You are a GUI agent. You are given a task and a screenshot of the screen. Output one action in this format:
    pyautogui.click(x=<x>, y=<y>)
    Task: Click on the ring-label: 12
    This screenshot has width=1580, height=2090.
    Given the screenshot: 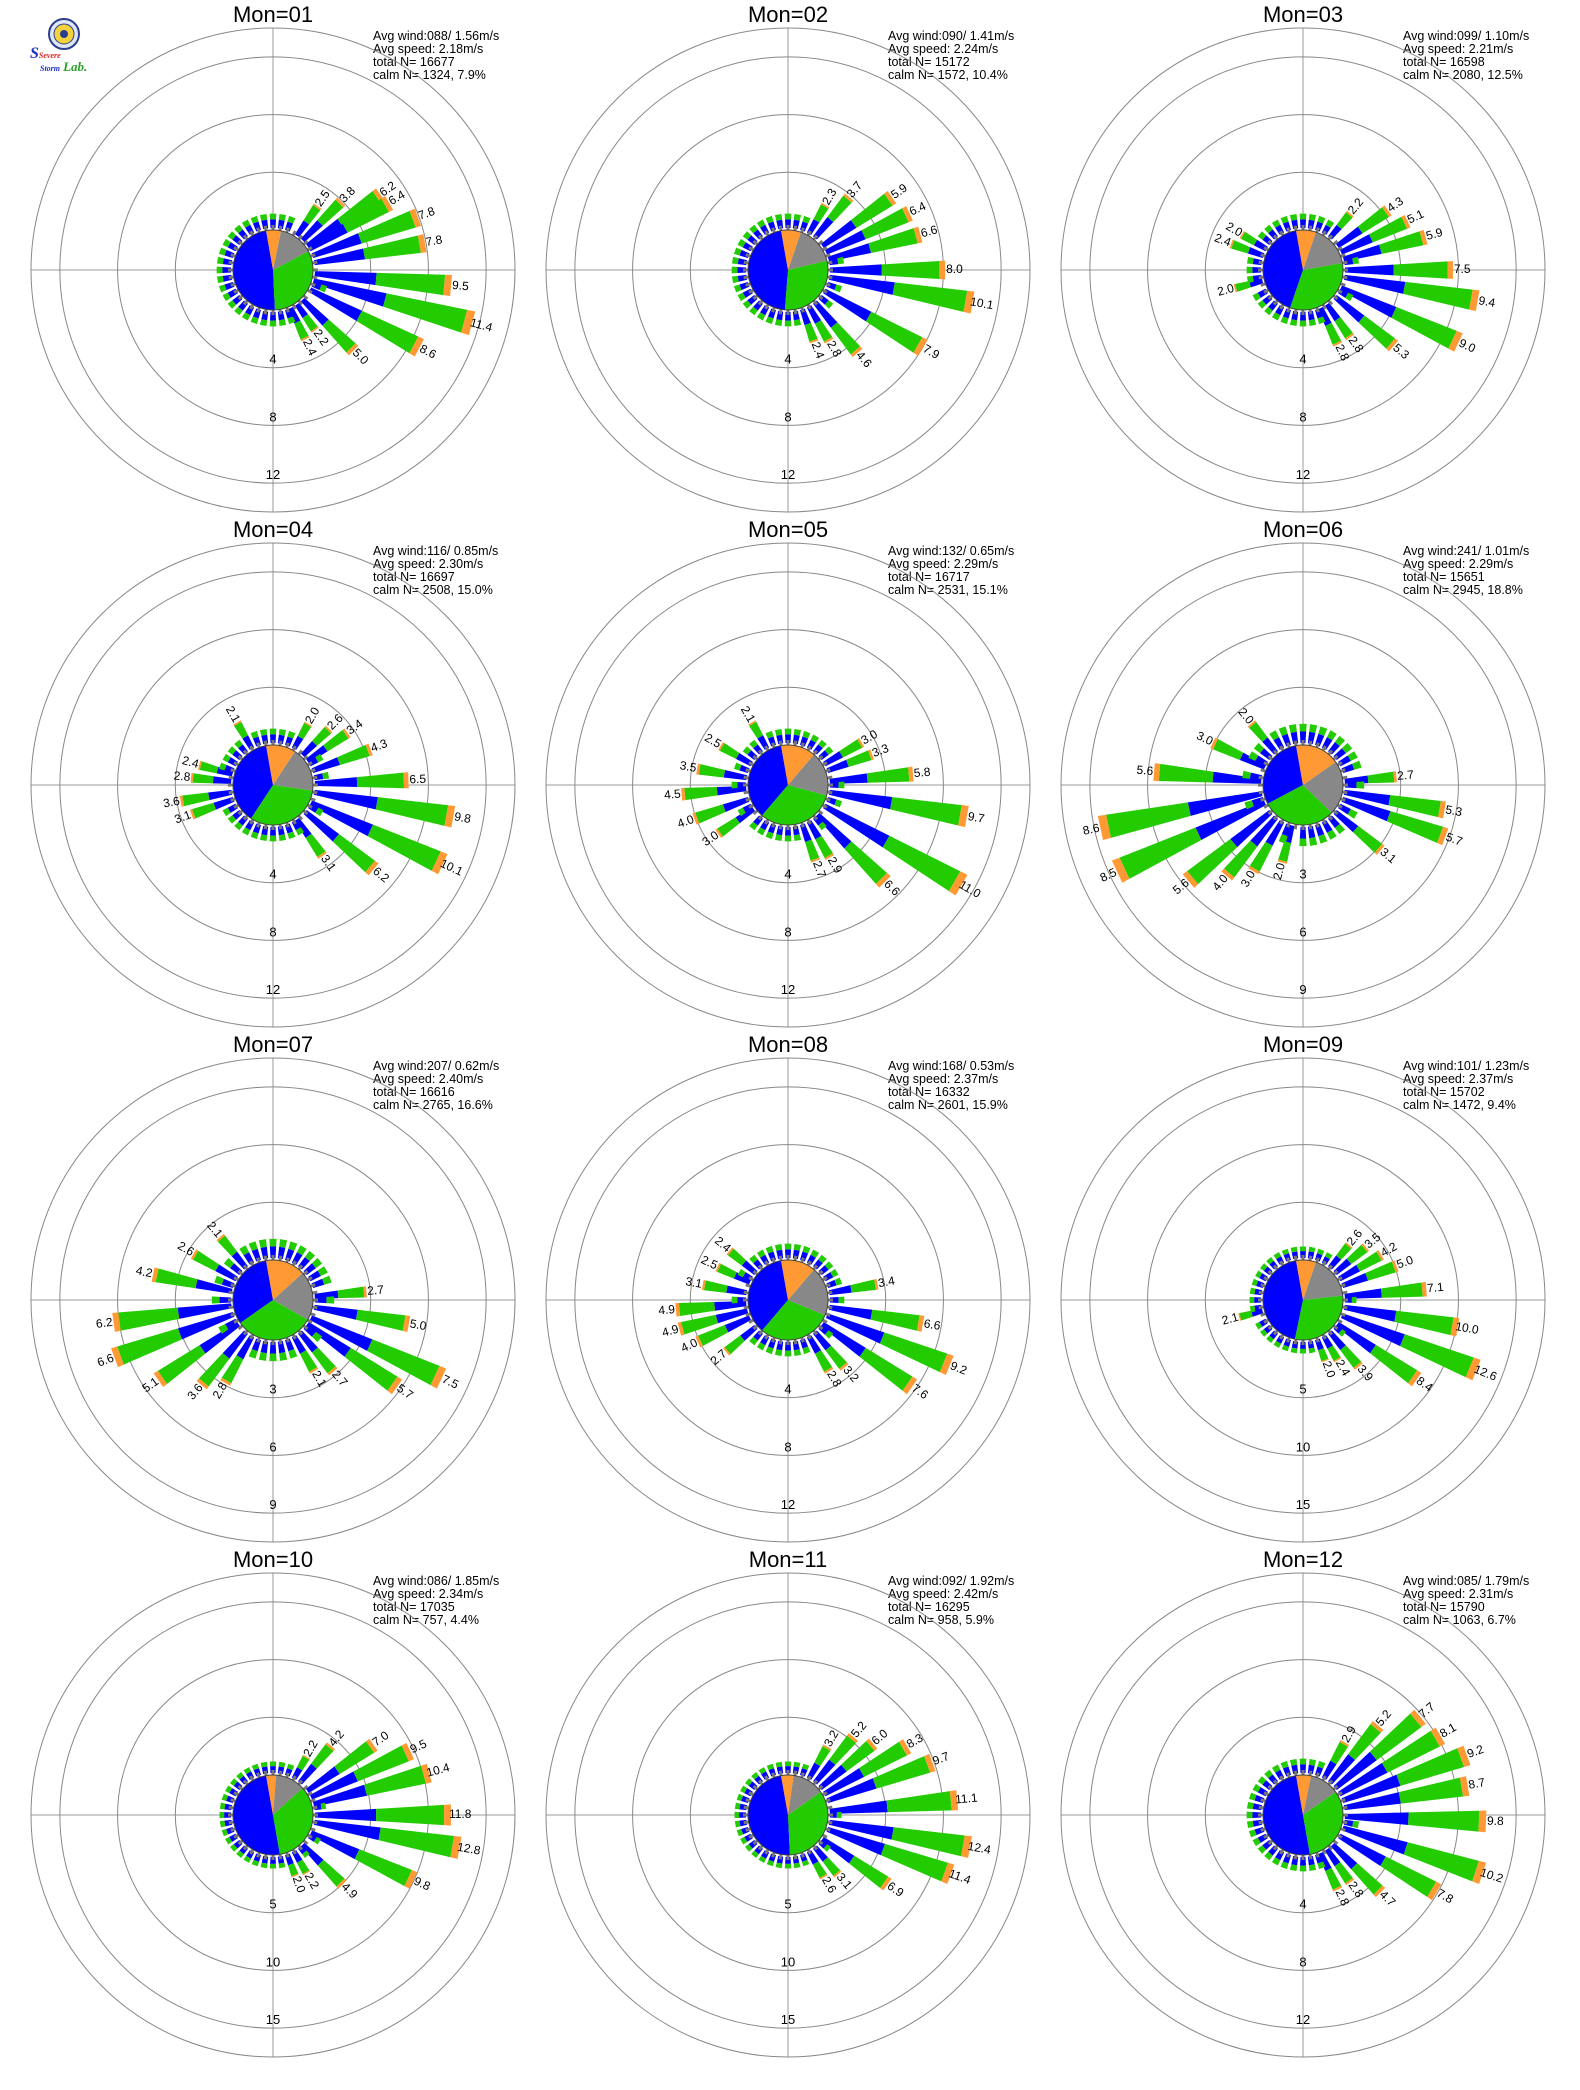 What is the action you would take?
    pyautogui.click(x=1303, y=474)
    